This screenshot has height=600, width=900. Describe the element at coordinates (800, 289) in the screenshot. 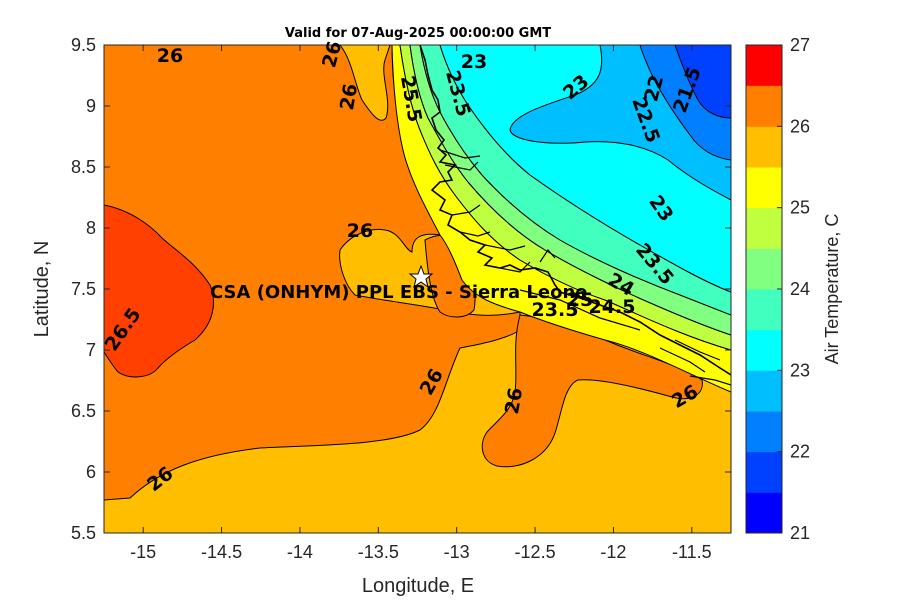

I see `colorbar-tick-label: 24` at that location.